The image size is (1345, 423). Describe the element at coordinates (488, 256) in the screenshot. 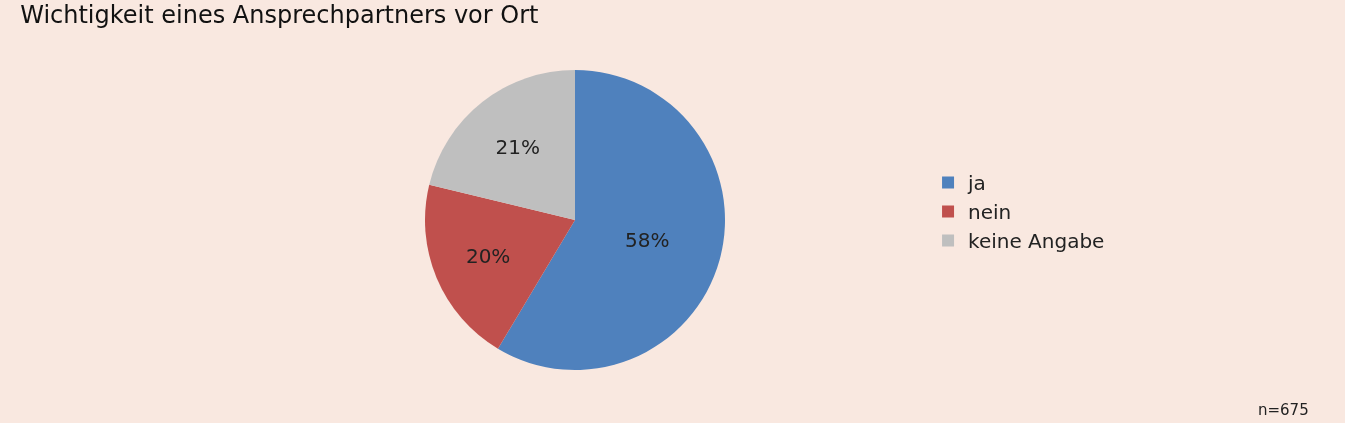

I see `data-label: 20%` at that location.